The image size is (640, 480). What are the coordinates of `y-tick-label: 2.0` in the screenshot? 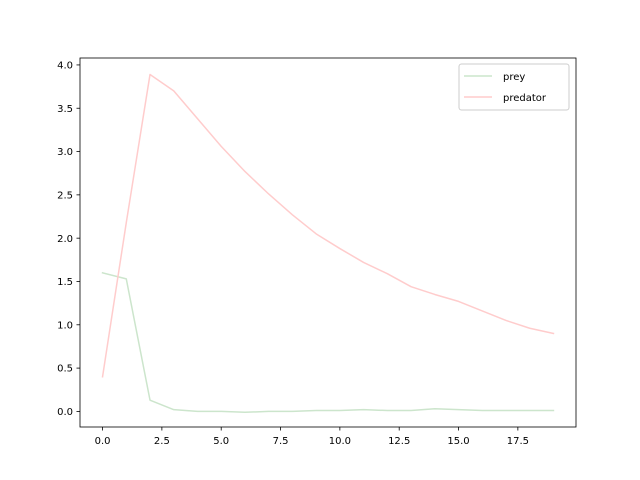 It's located at (65, 239).